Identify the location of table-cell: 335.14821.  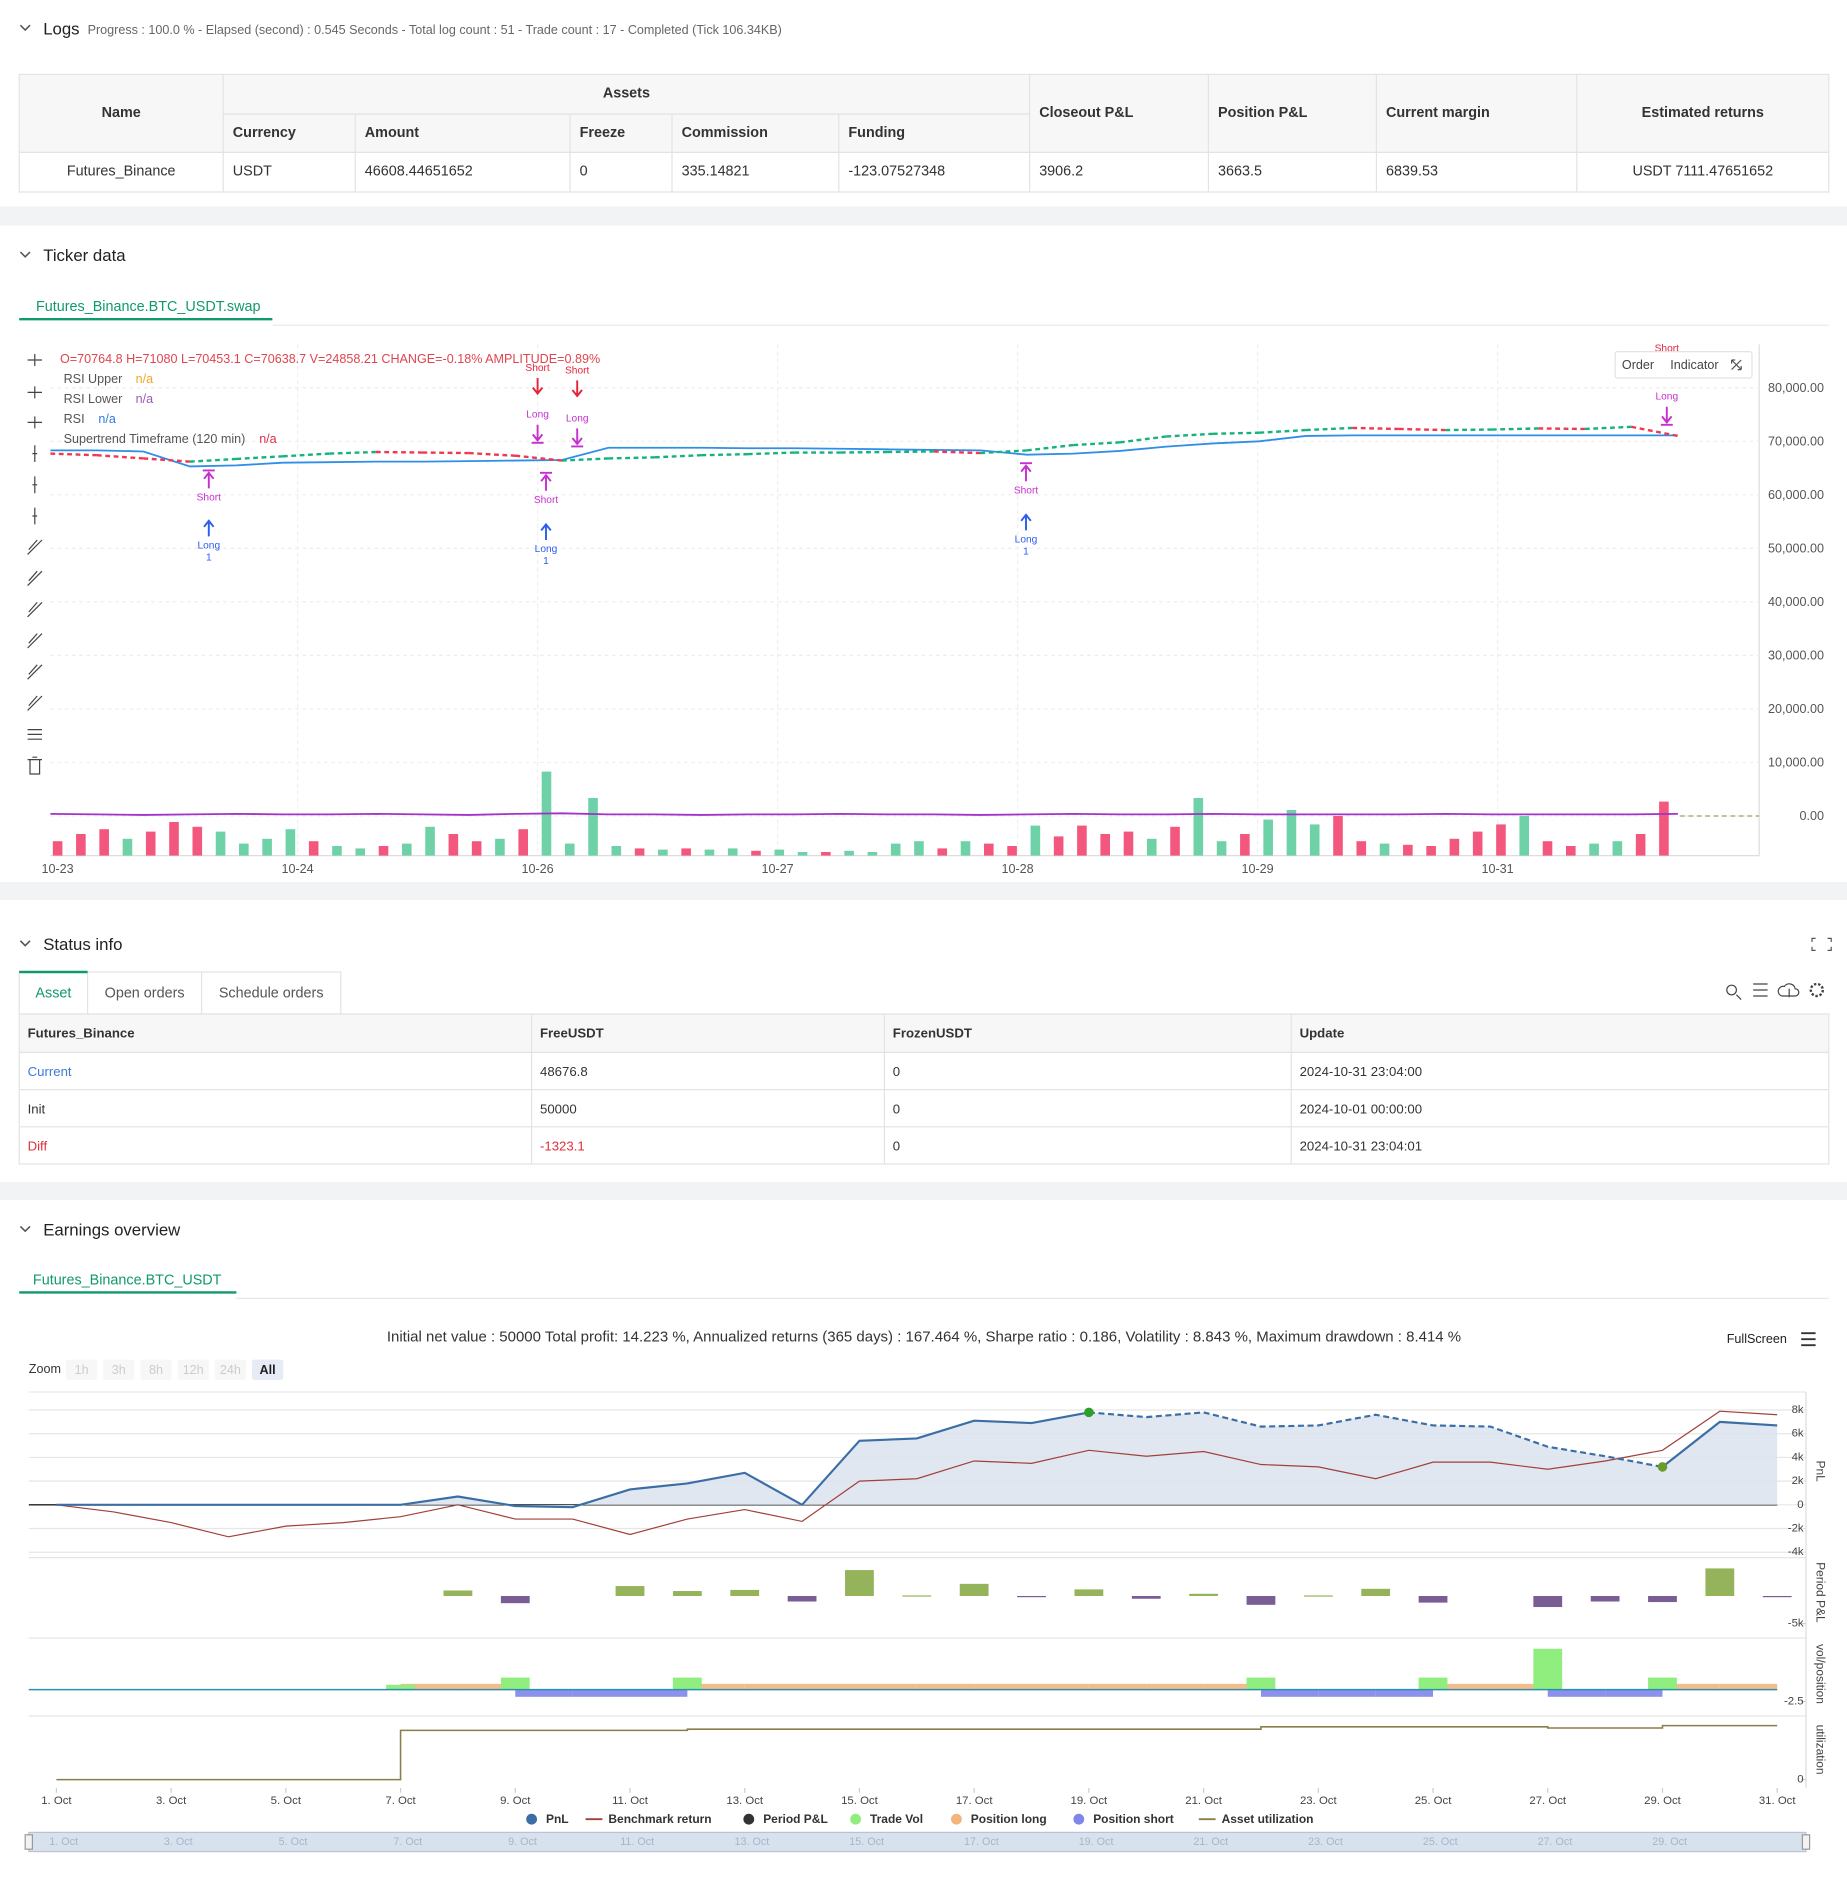
(716, 172).